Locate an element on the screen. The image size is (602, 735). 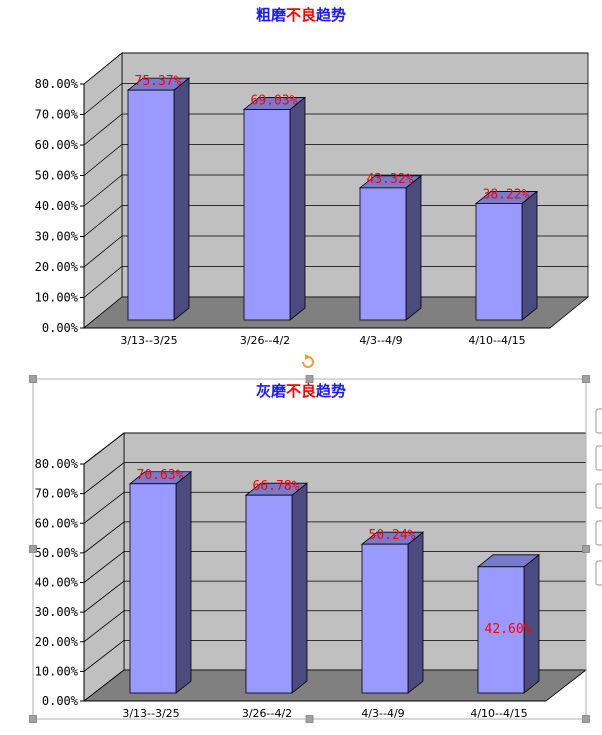
data-label: 69.03% is located at coordinates (274, 100).